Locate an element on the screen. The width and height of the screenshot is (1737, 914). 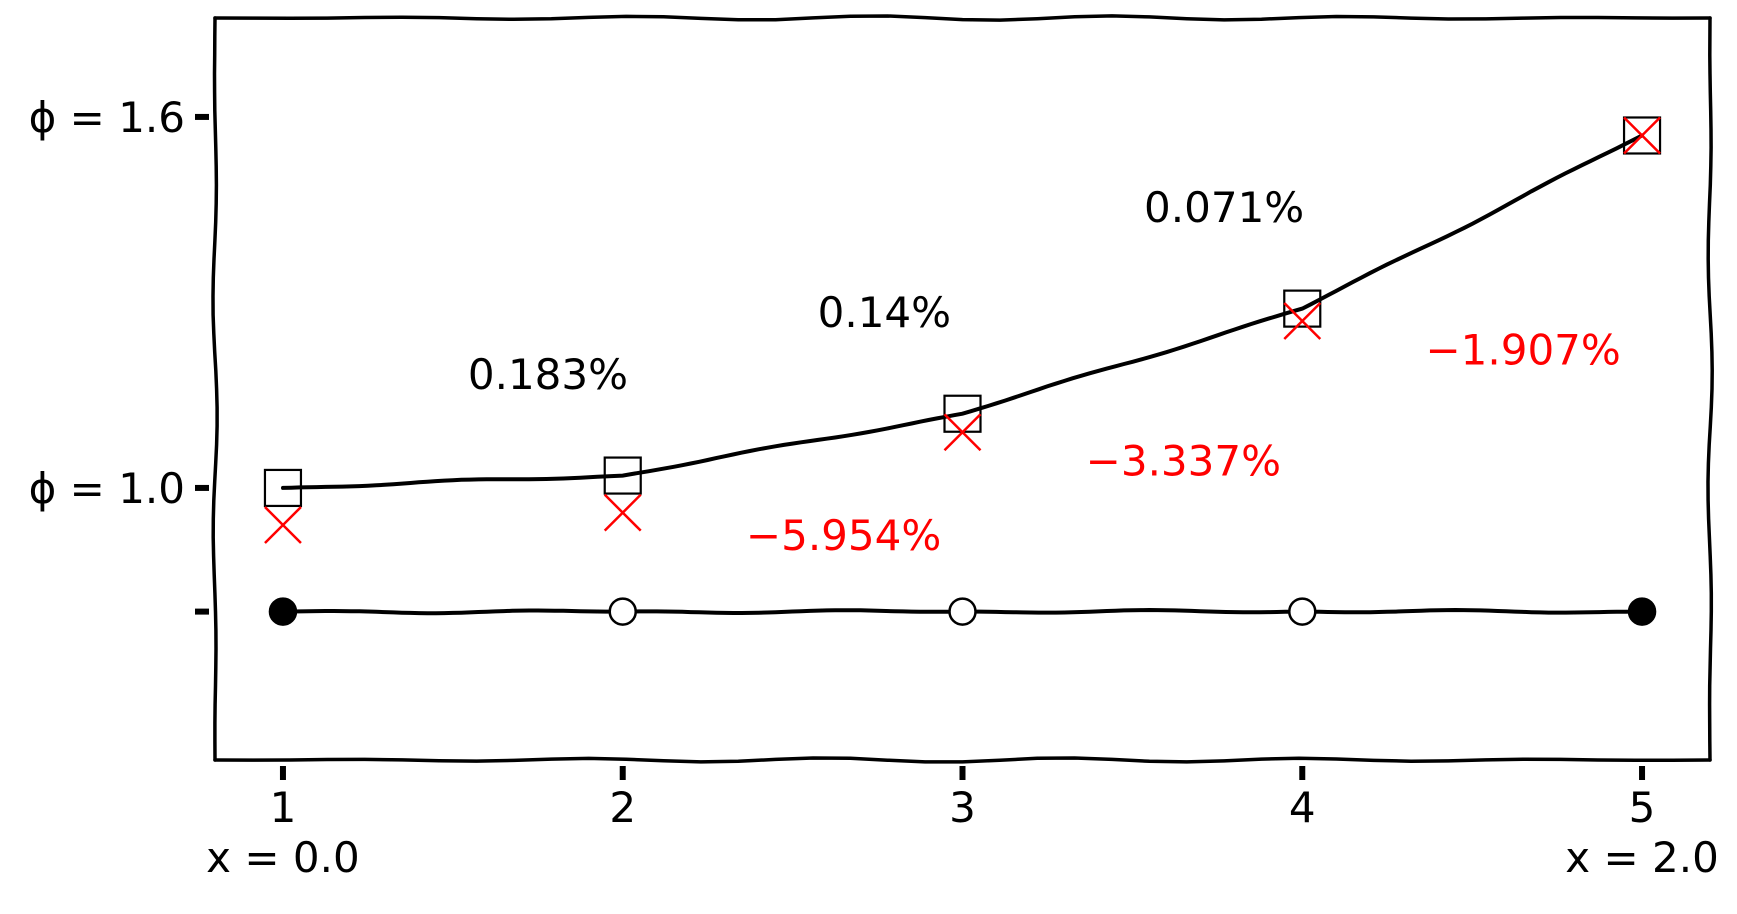
annotation-label: 0.14% is located at coordinates (884, 312).